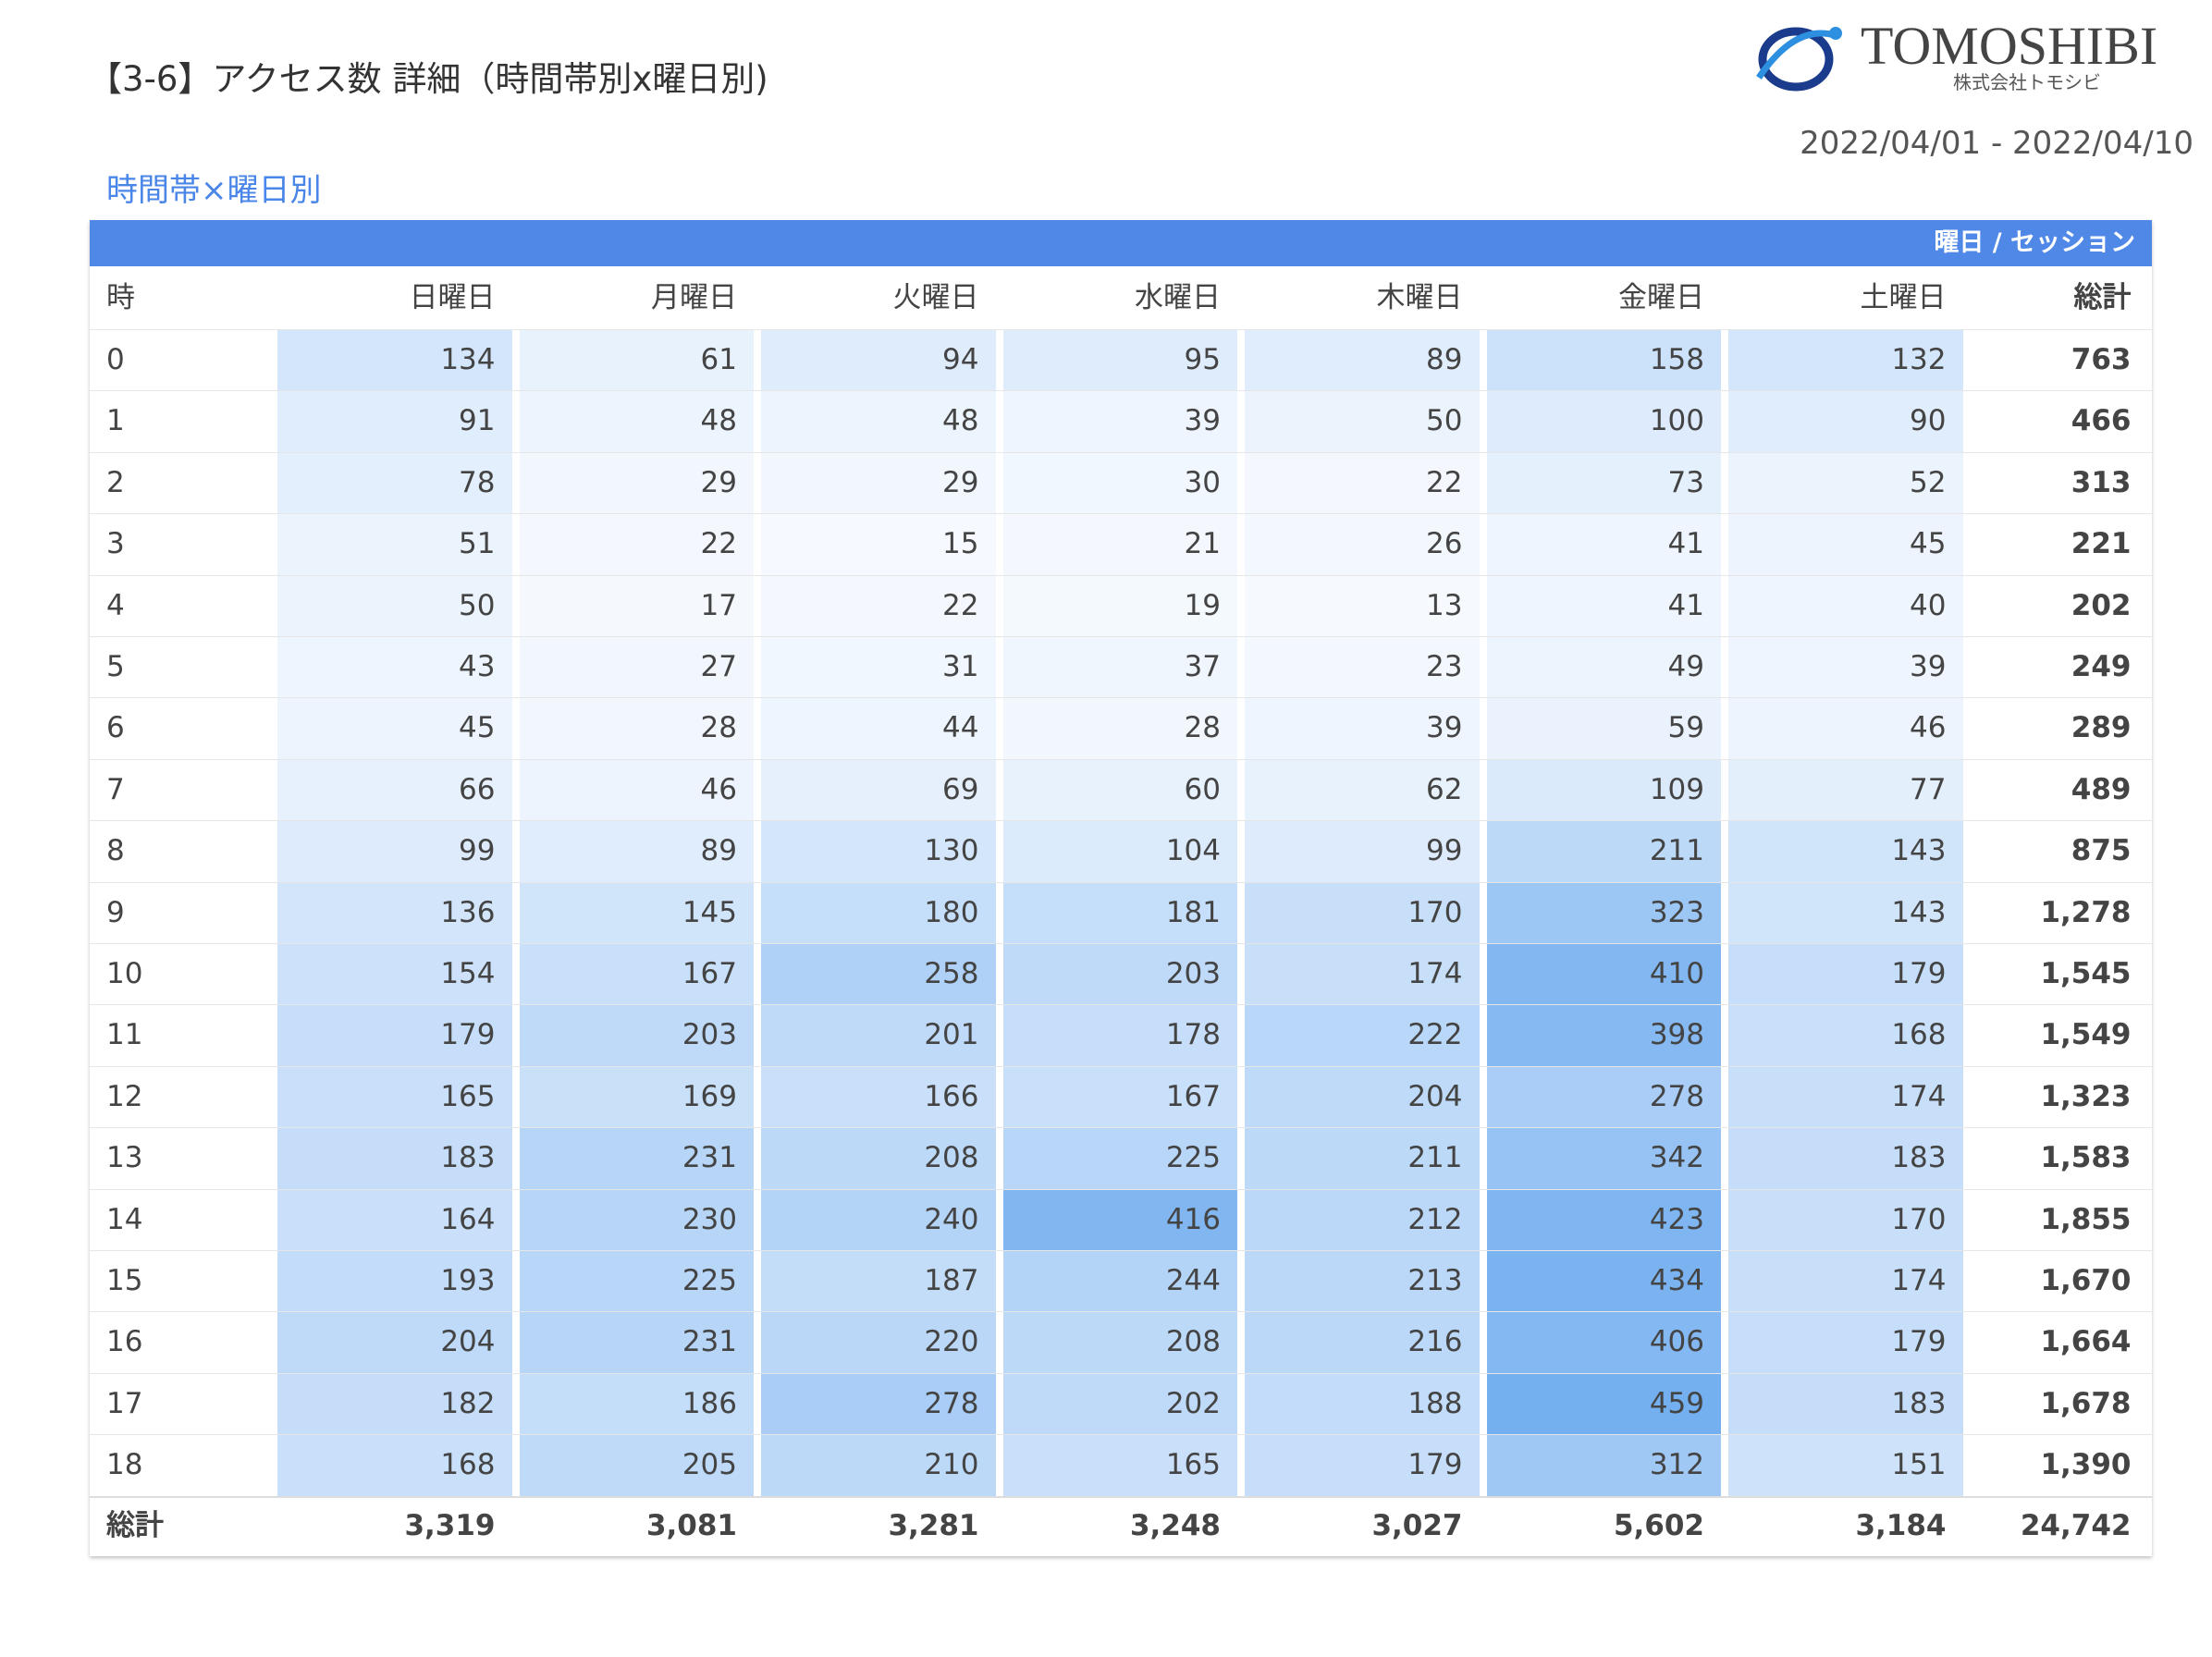  Describe the element at coordinates (1362, 1220) in the screenshot. I see `heat-cell: 212` at that location.